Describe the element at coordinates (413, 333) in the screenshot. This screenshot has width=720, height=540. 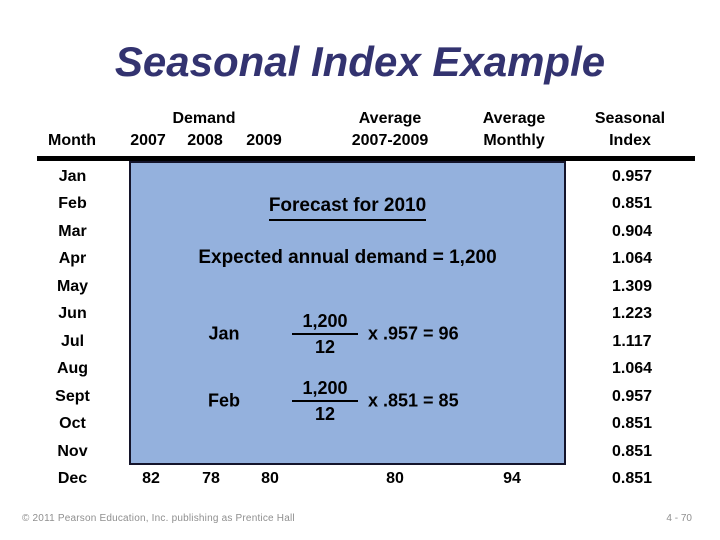
I see `equation-result: x .957 = 96` at that location.